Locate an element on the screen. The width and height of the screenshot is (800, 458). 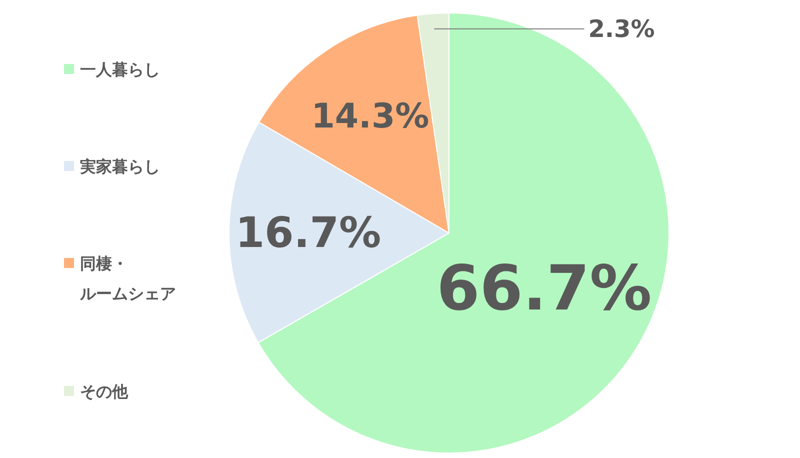
data-label: 2.3% is located at coordinates (621, 28).